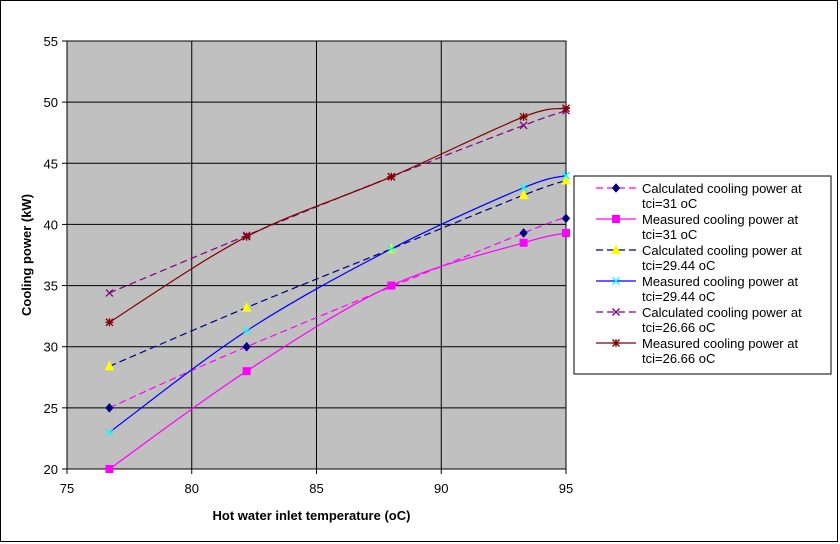  Describe the element at coordinates (51, 102) in the screenshot. I see `y-tick-label: 50` at that location.